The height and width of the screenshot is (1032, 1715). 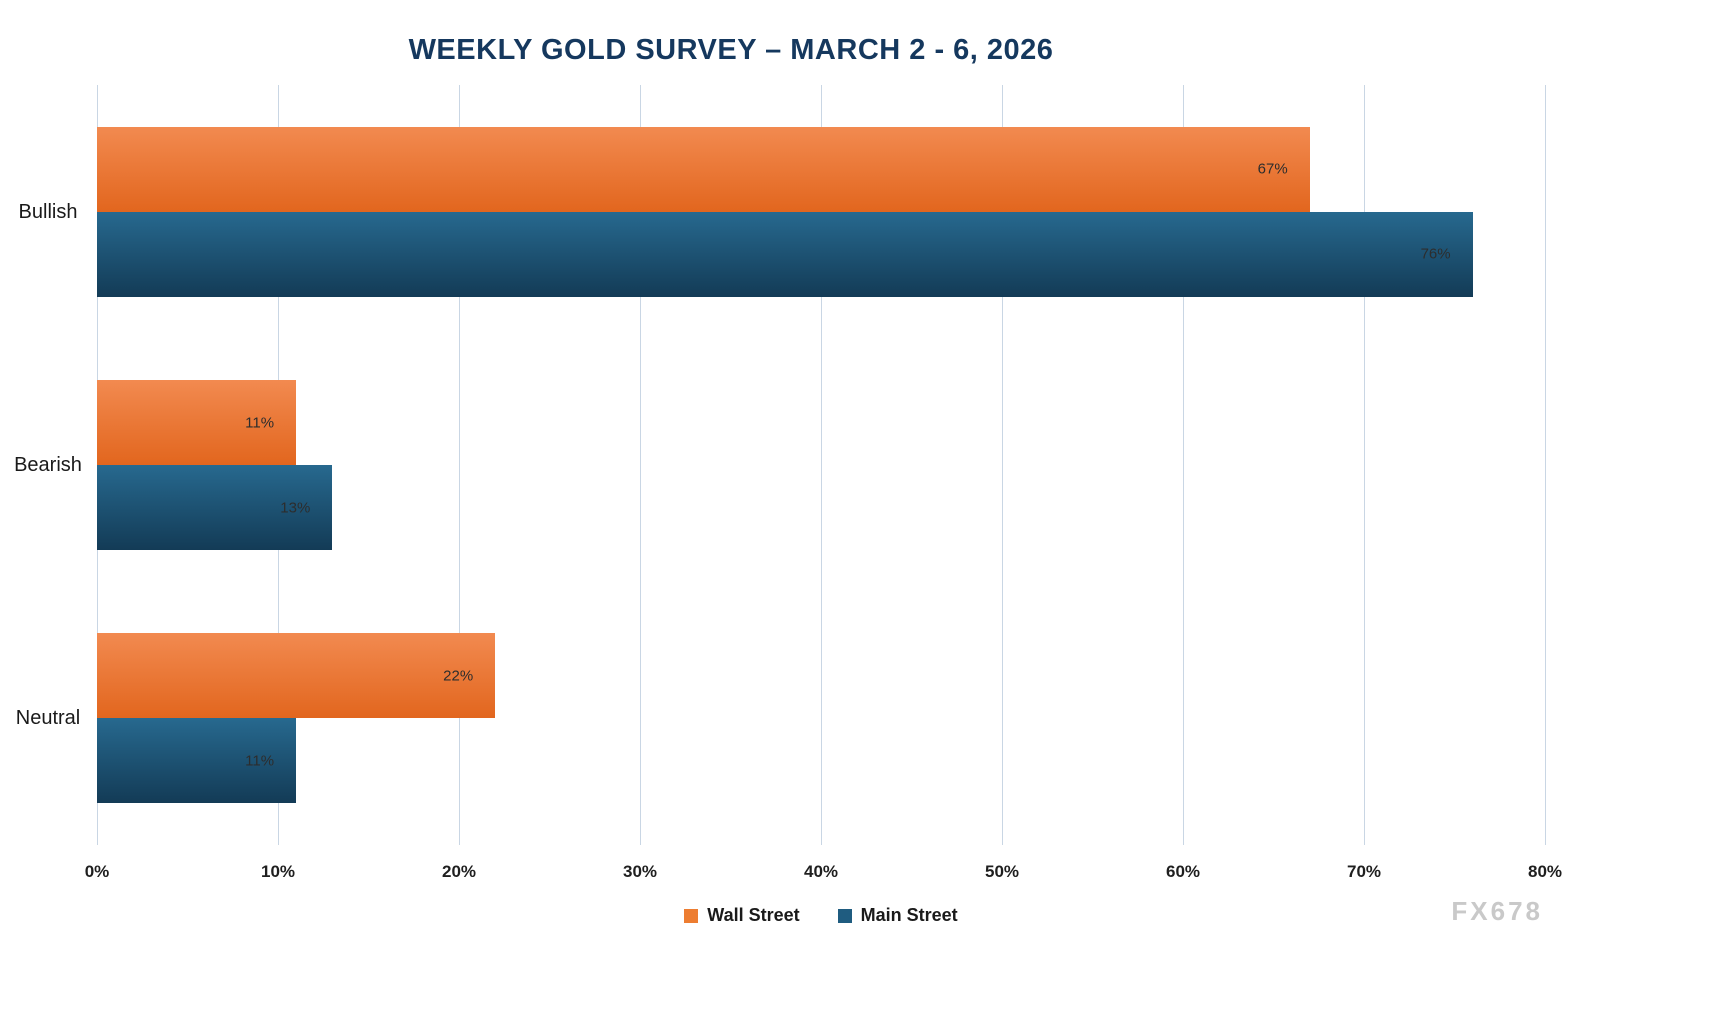 I want to click on watermark: FX678, so click(x=1497, y=911).